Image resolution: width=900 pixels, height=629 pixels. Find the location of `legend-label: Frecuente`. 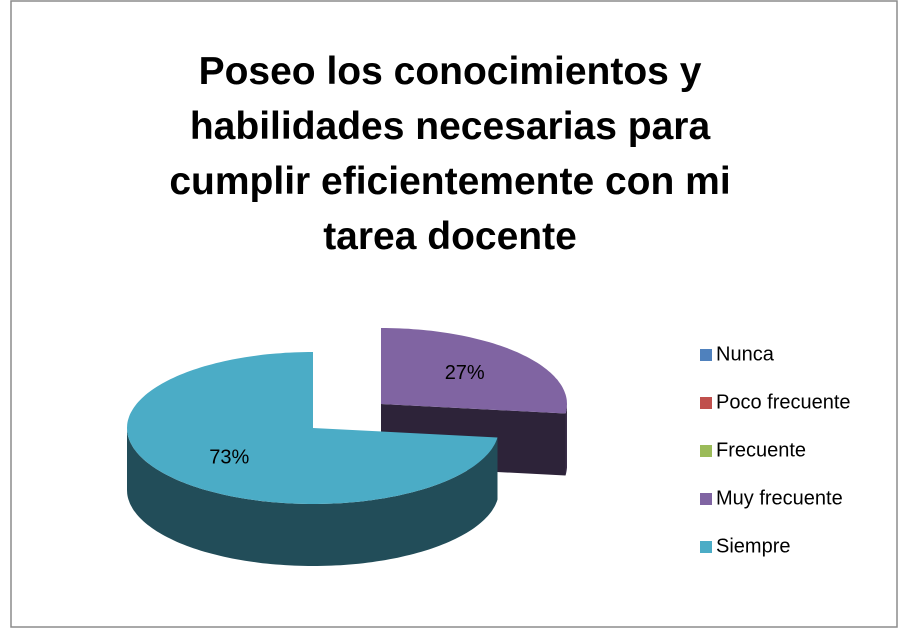

legend-label: Frecuente is located at coordinates (761, 450).